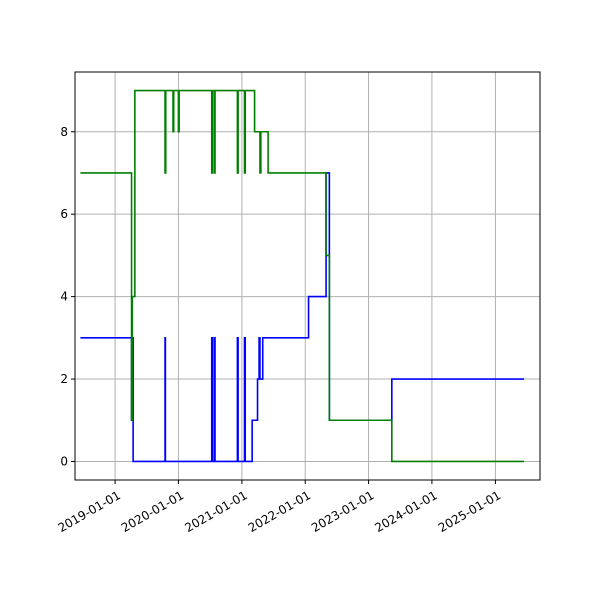 The image size is (600, 600). I want to click on y-tick-label: 6, so click(64, 214).